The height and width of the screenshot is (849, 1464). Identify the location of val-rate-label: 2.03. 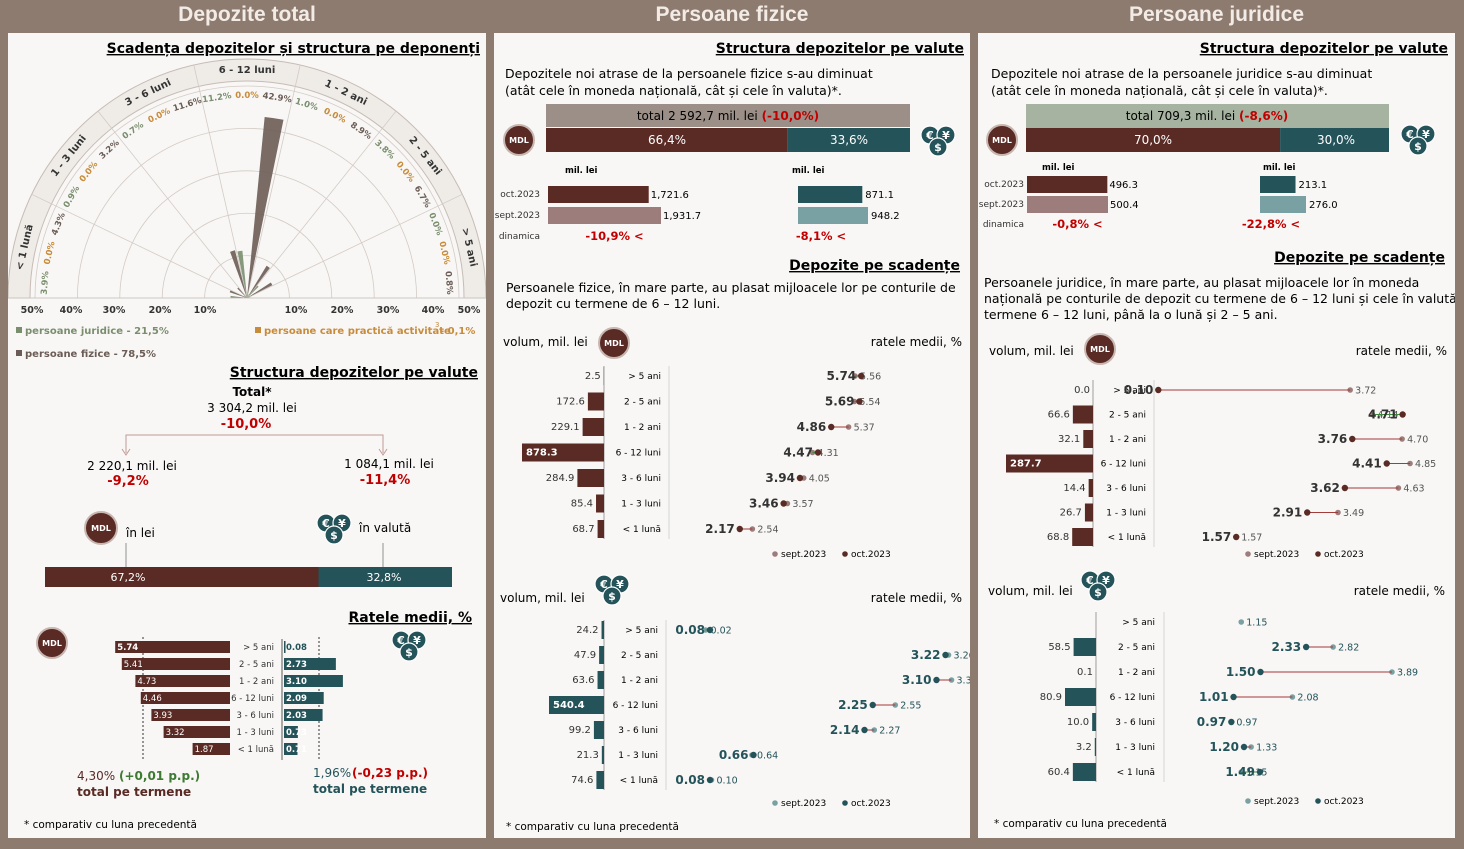
(296, 716).